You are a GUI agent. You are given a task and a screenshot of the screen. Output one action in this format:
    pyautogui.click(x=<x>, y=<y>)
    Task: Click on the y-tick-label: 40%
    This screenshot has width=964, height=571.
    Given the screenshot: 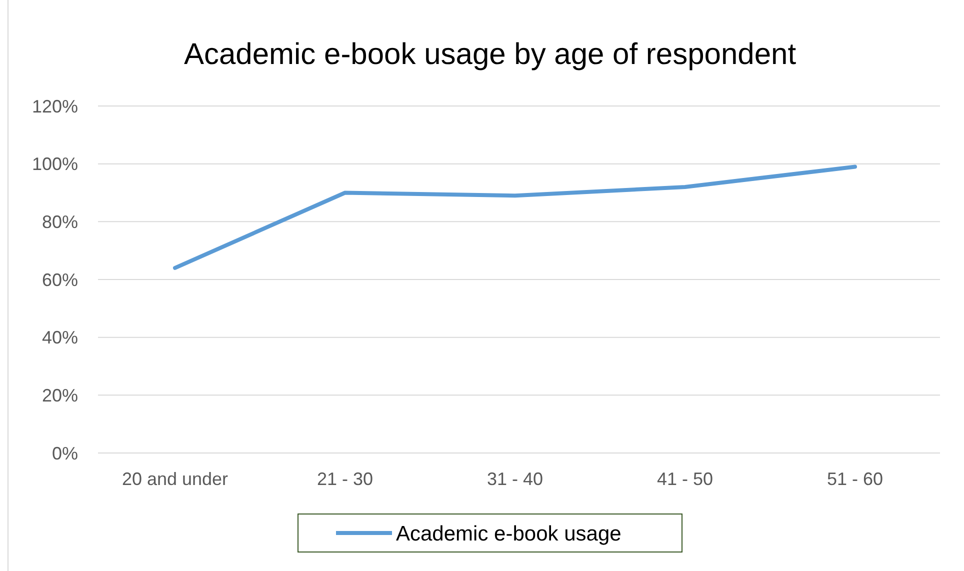 What is the action you would take?
    pyautogui.click(x=60, y=338)
    